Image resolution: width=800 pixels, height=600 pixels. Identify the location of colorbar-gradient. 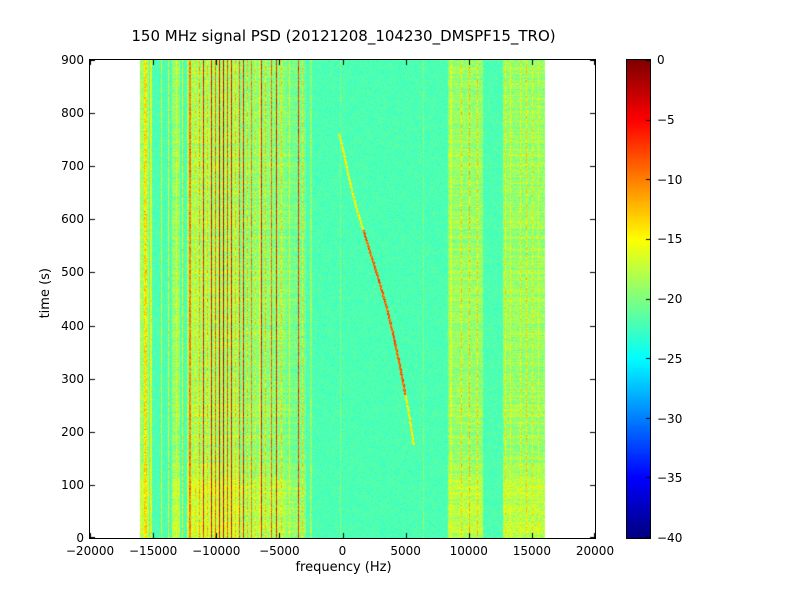
(638, 299).